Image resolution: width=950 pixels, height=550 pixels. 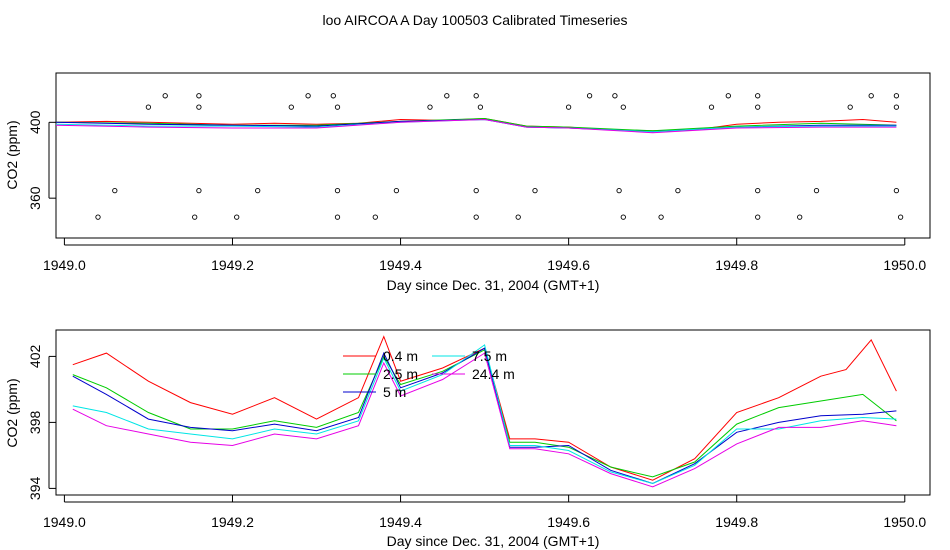 What do you see at coordinates (232, 265) in the screenshot?
I see `top-x-tick-label: 1949.2` at bounding box center [232, 265].